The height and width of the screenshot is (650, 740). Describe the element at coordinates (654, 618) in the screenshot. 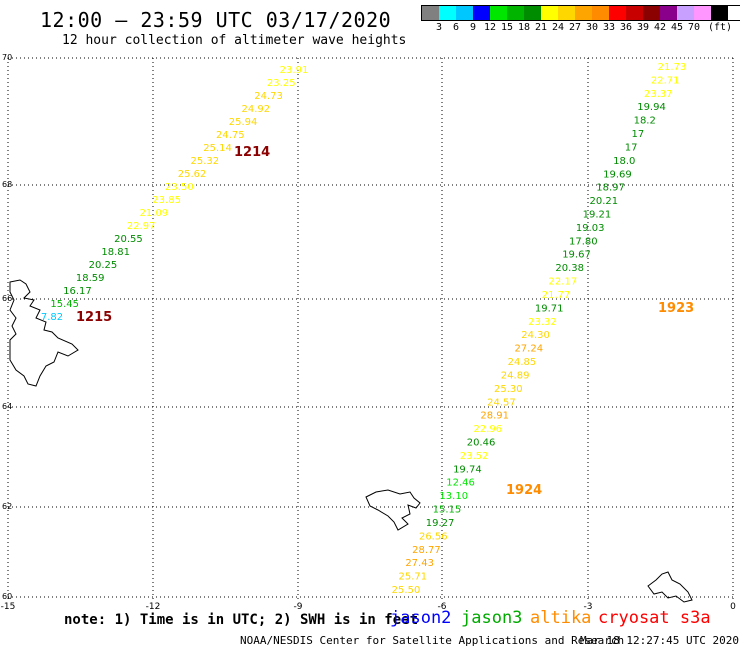

I see `satellite-cryosat-s3a: cryosat s3a` at that location.